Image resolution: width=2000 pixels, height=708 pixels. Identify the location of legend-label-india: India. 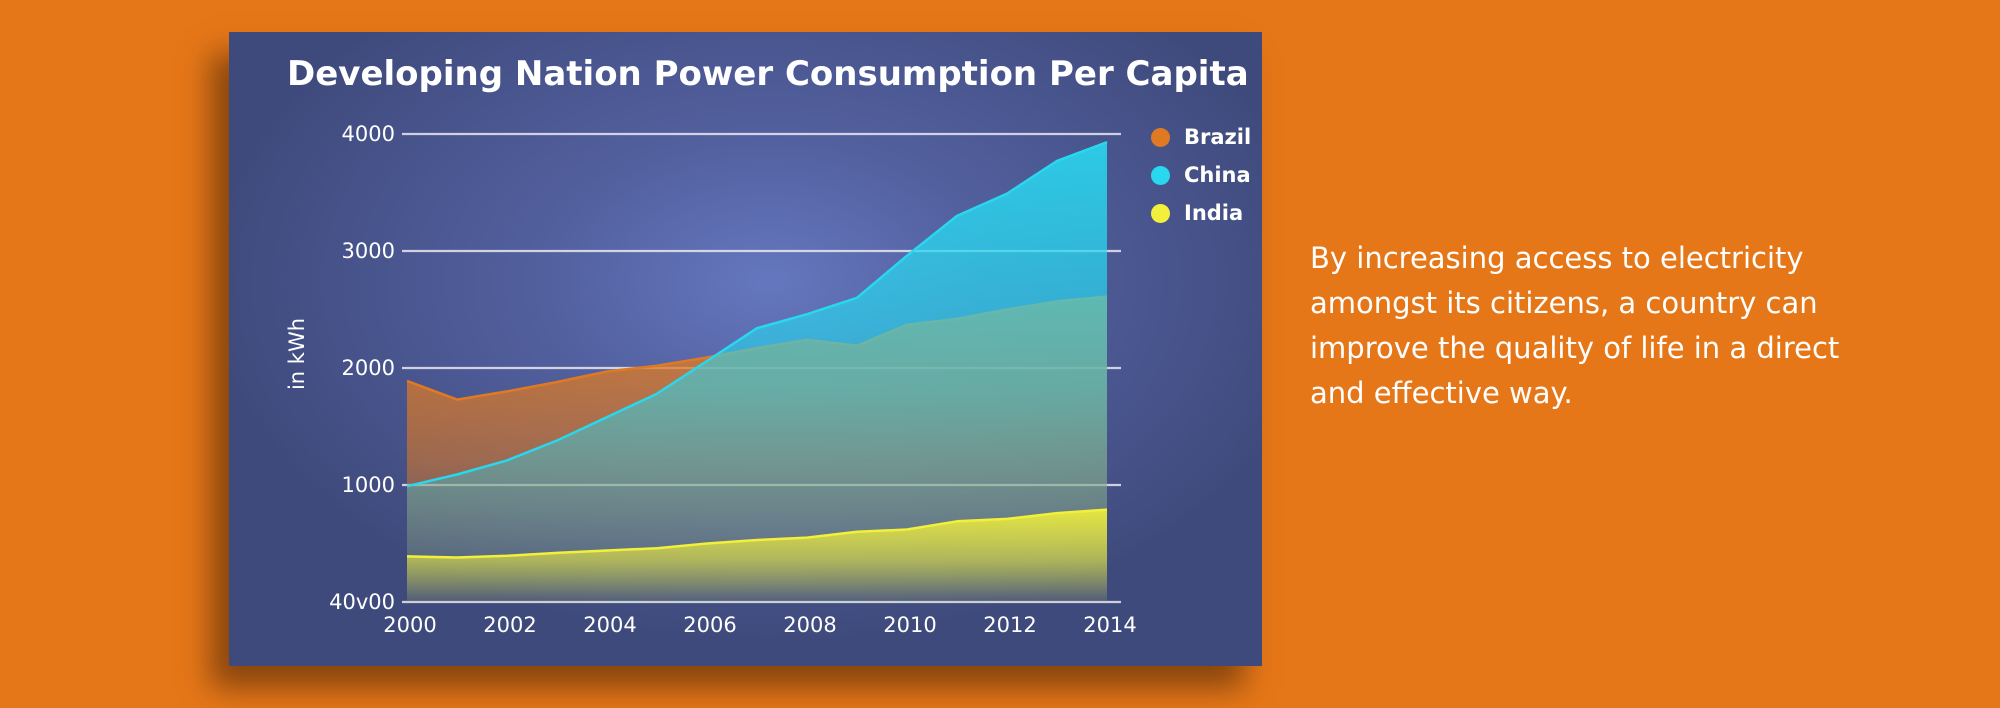
(1214, 213).